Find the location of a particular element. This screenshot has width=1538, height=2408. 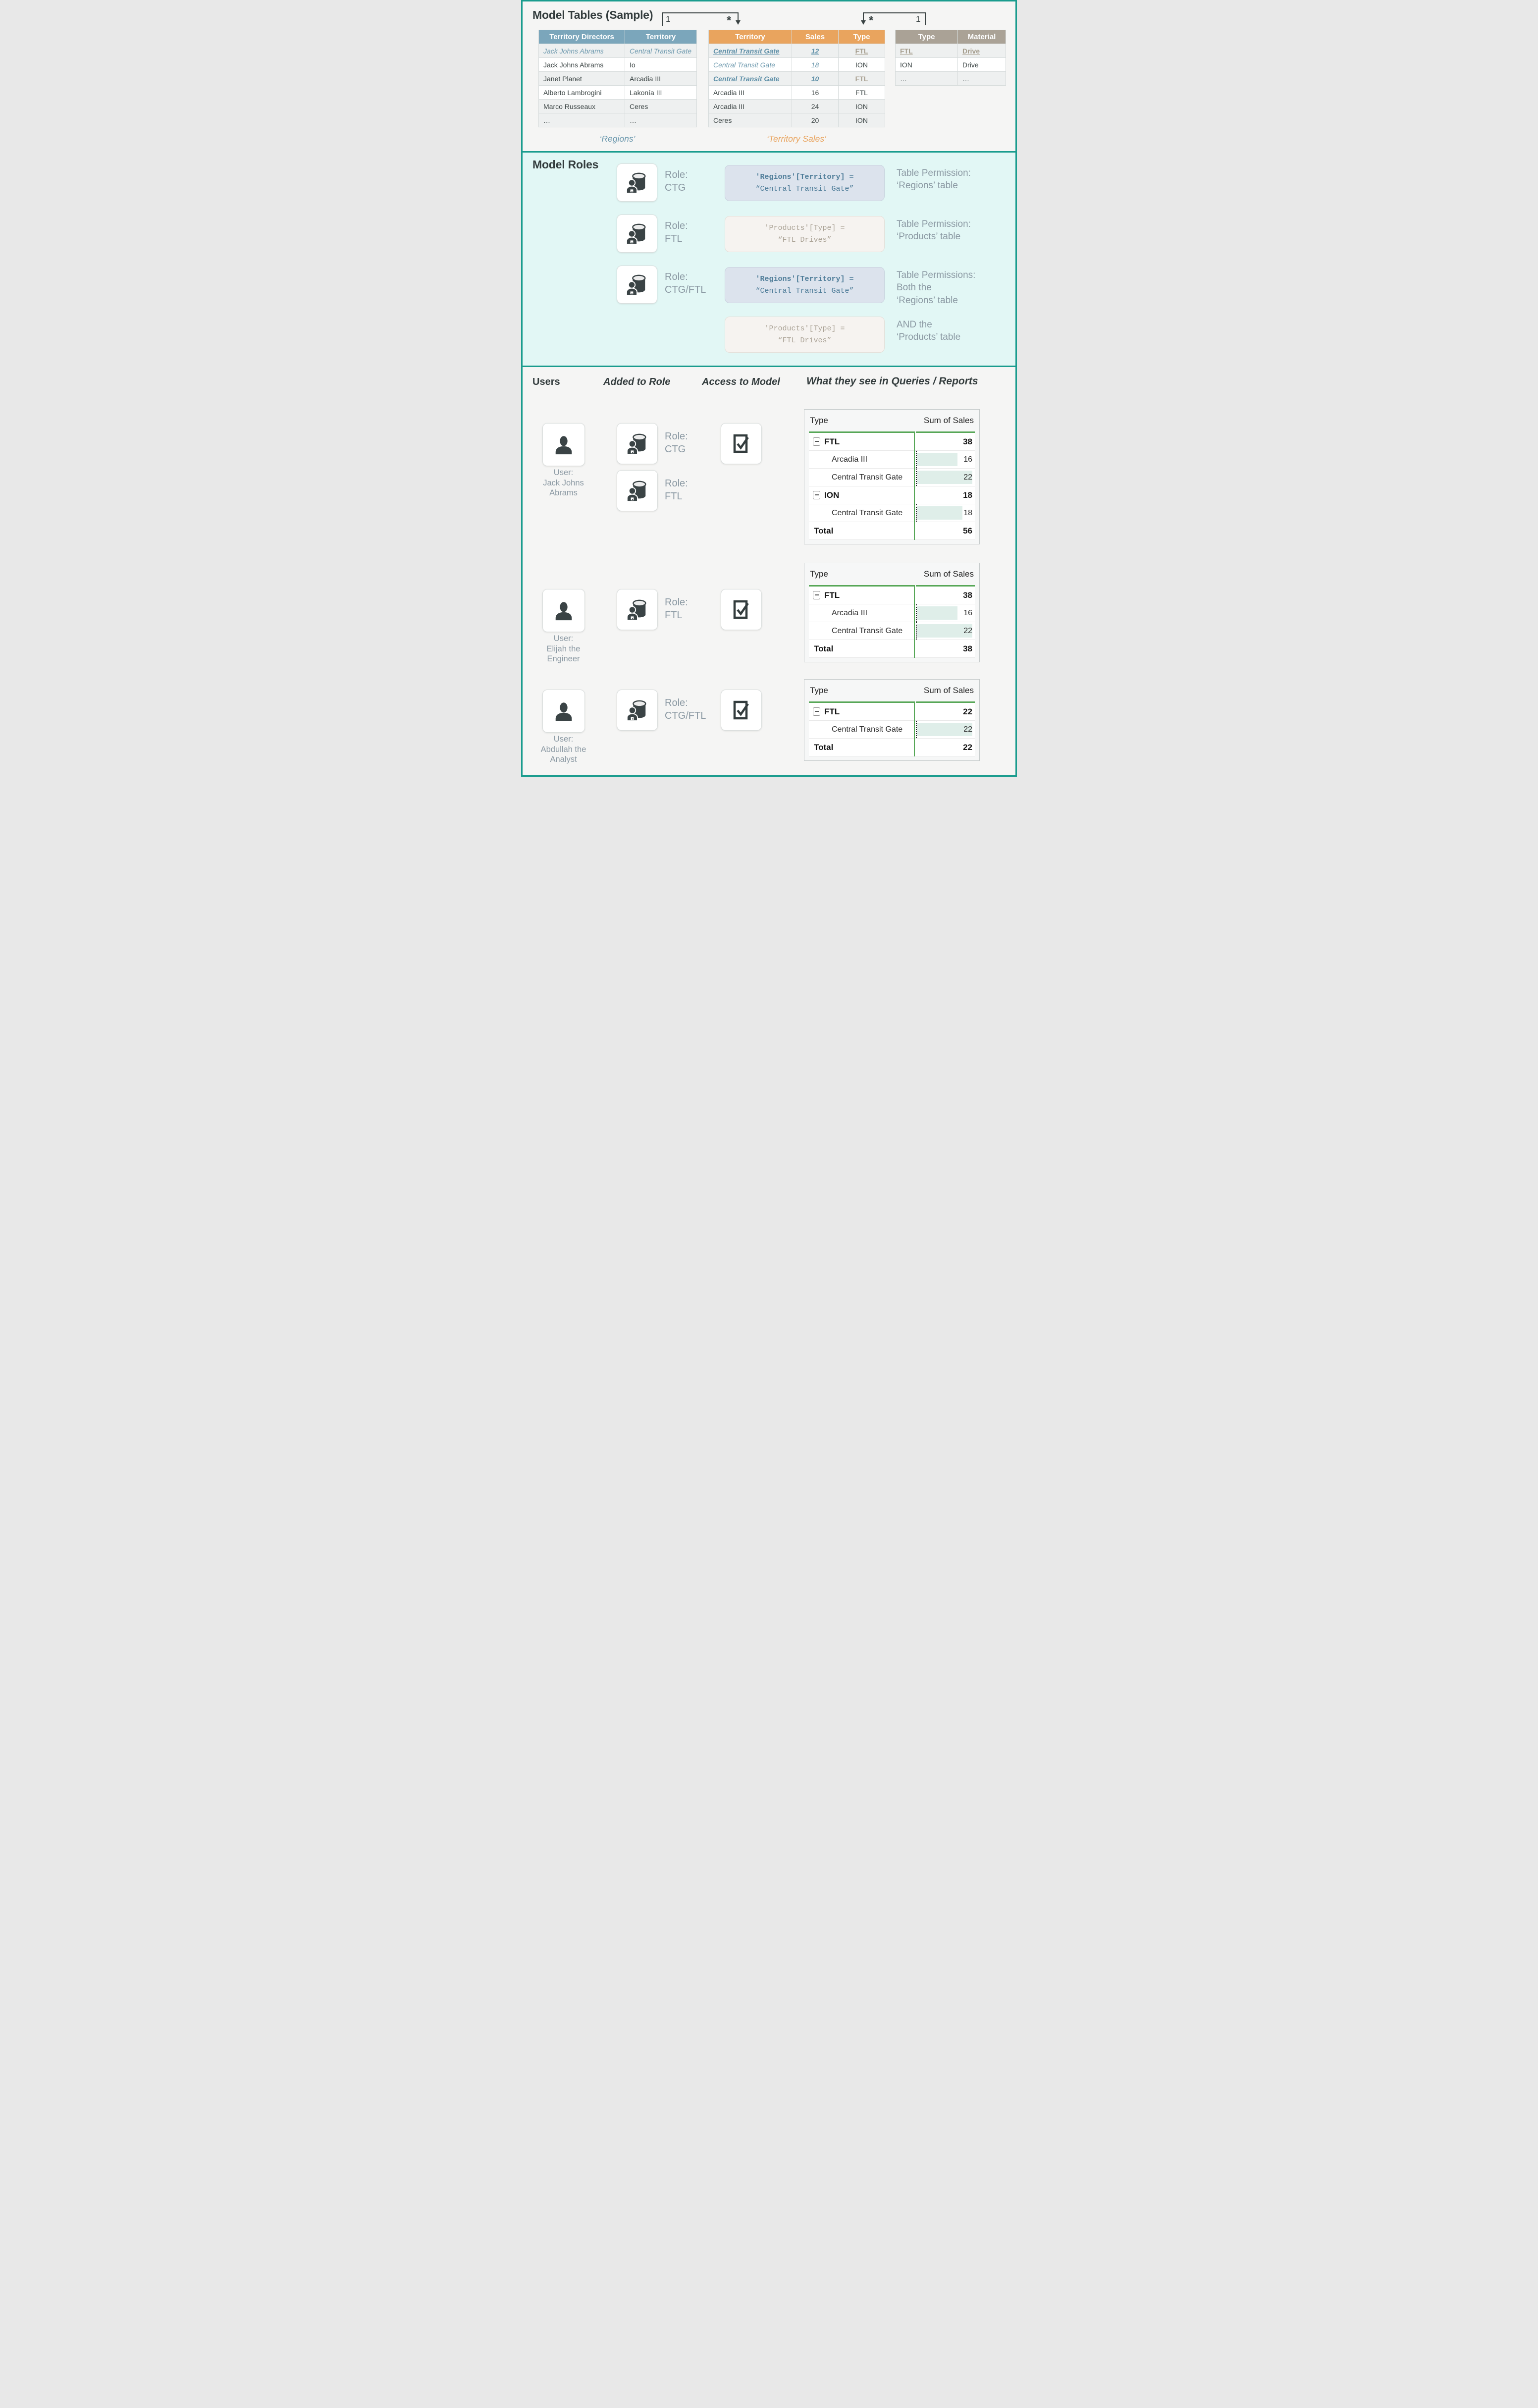

report-row: Central Transit Gate 22 is located at coordinates (892, 730).